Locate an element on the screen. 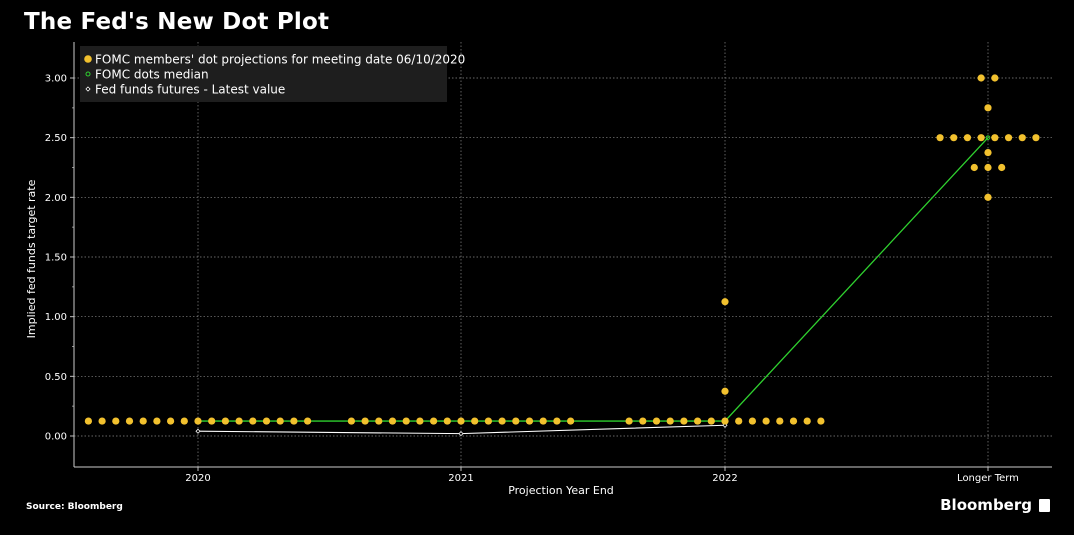 The height and width of the screenshot is (535, 1074). legend-box is located at coordinates (263, 74).